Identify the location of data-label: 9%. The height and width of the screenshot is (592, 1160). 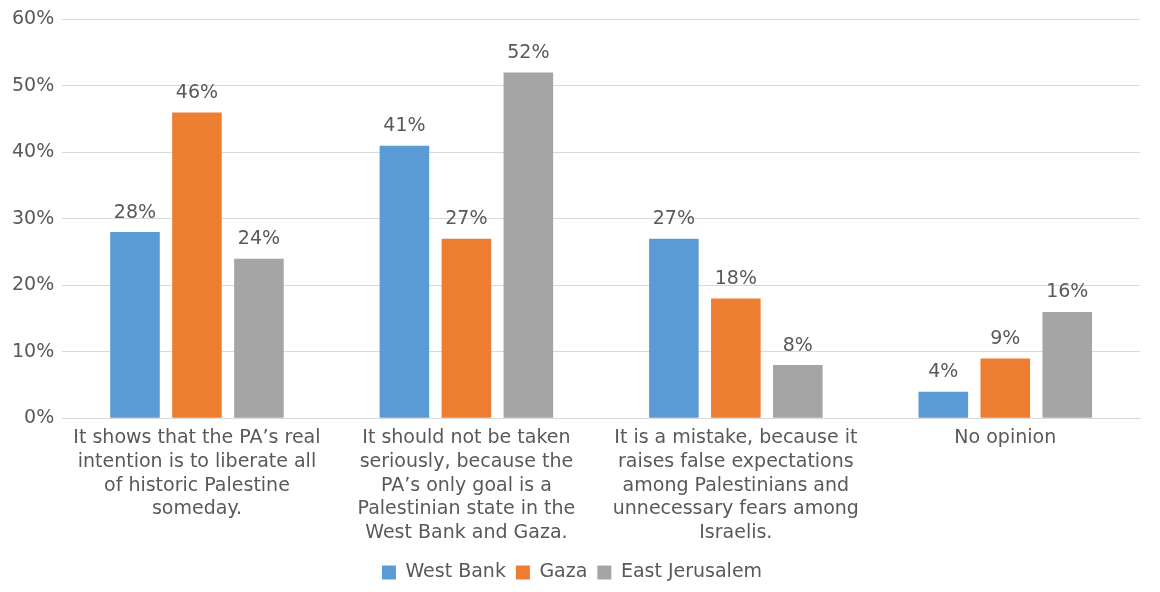
(1005, 336).